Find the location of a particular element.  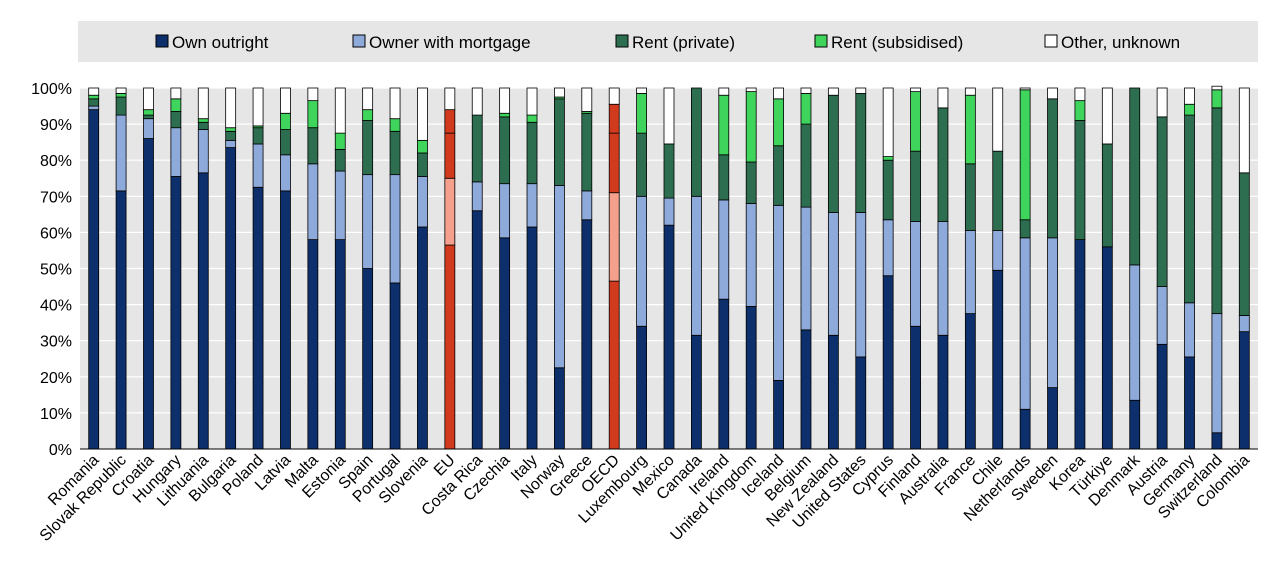

y-tick-label: 40% is located at coordinates (56, 306).